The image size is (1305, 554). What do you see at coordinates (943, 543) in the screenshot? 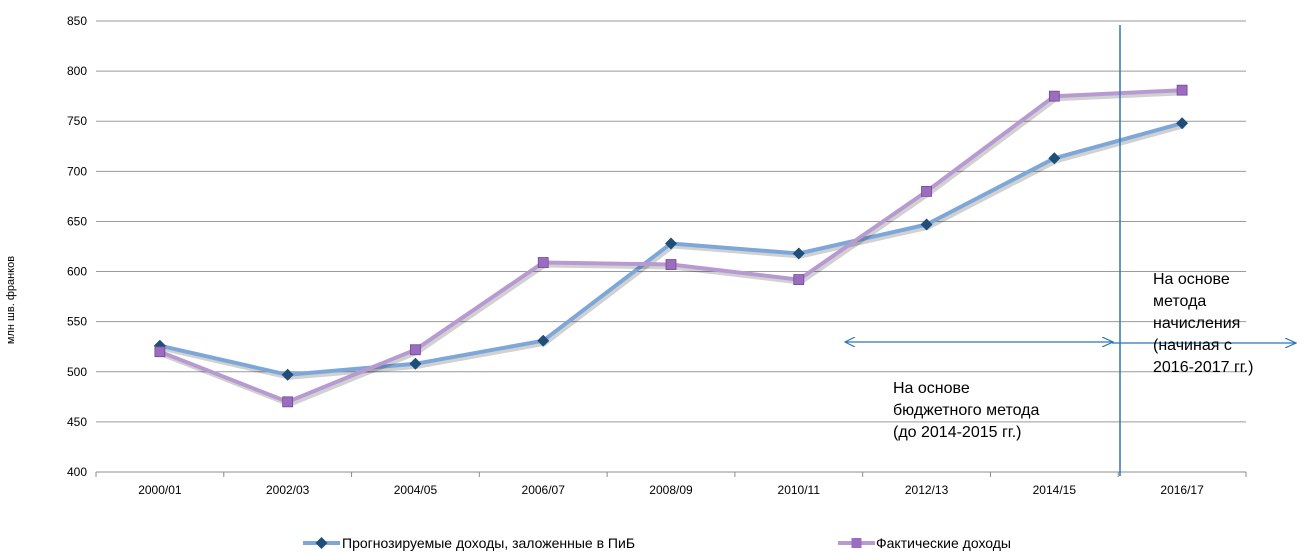
I see `legend-label-actual: Фактические доходы` at bounding box center [943, 543].